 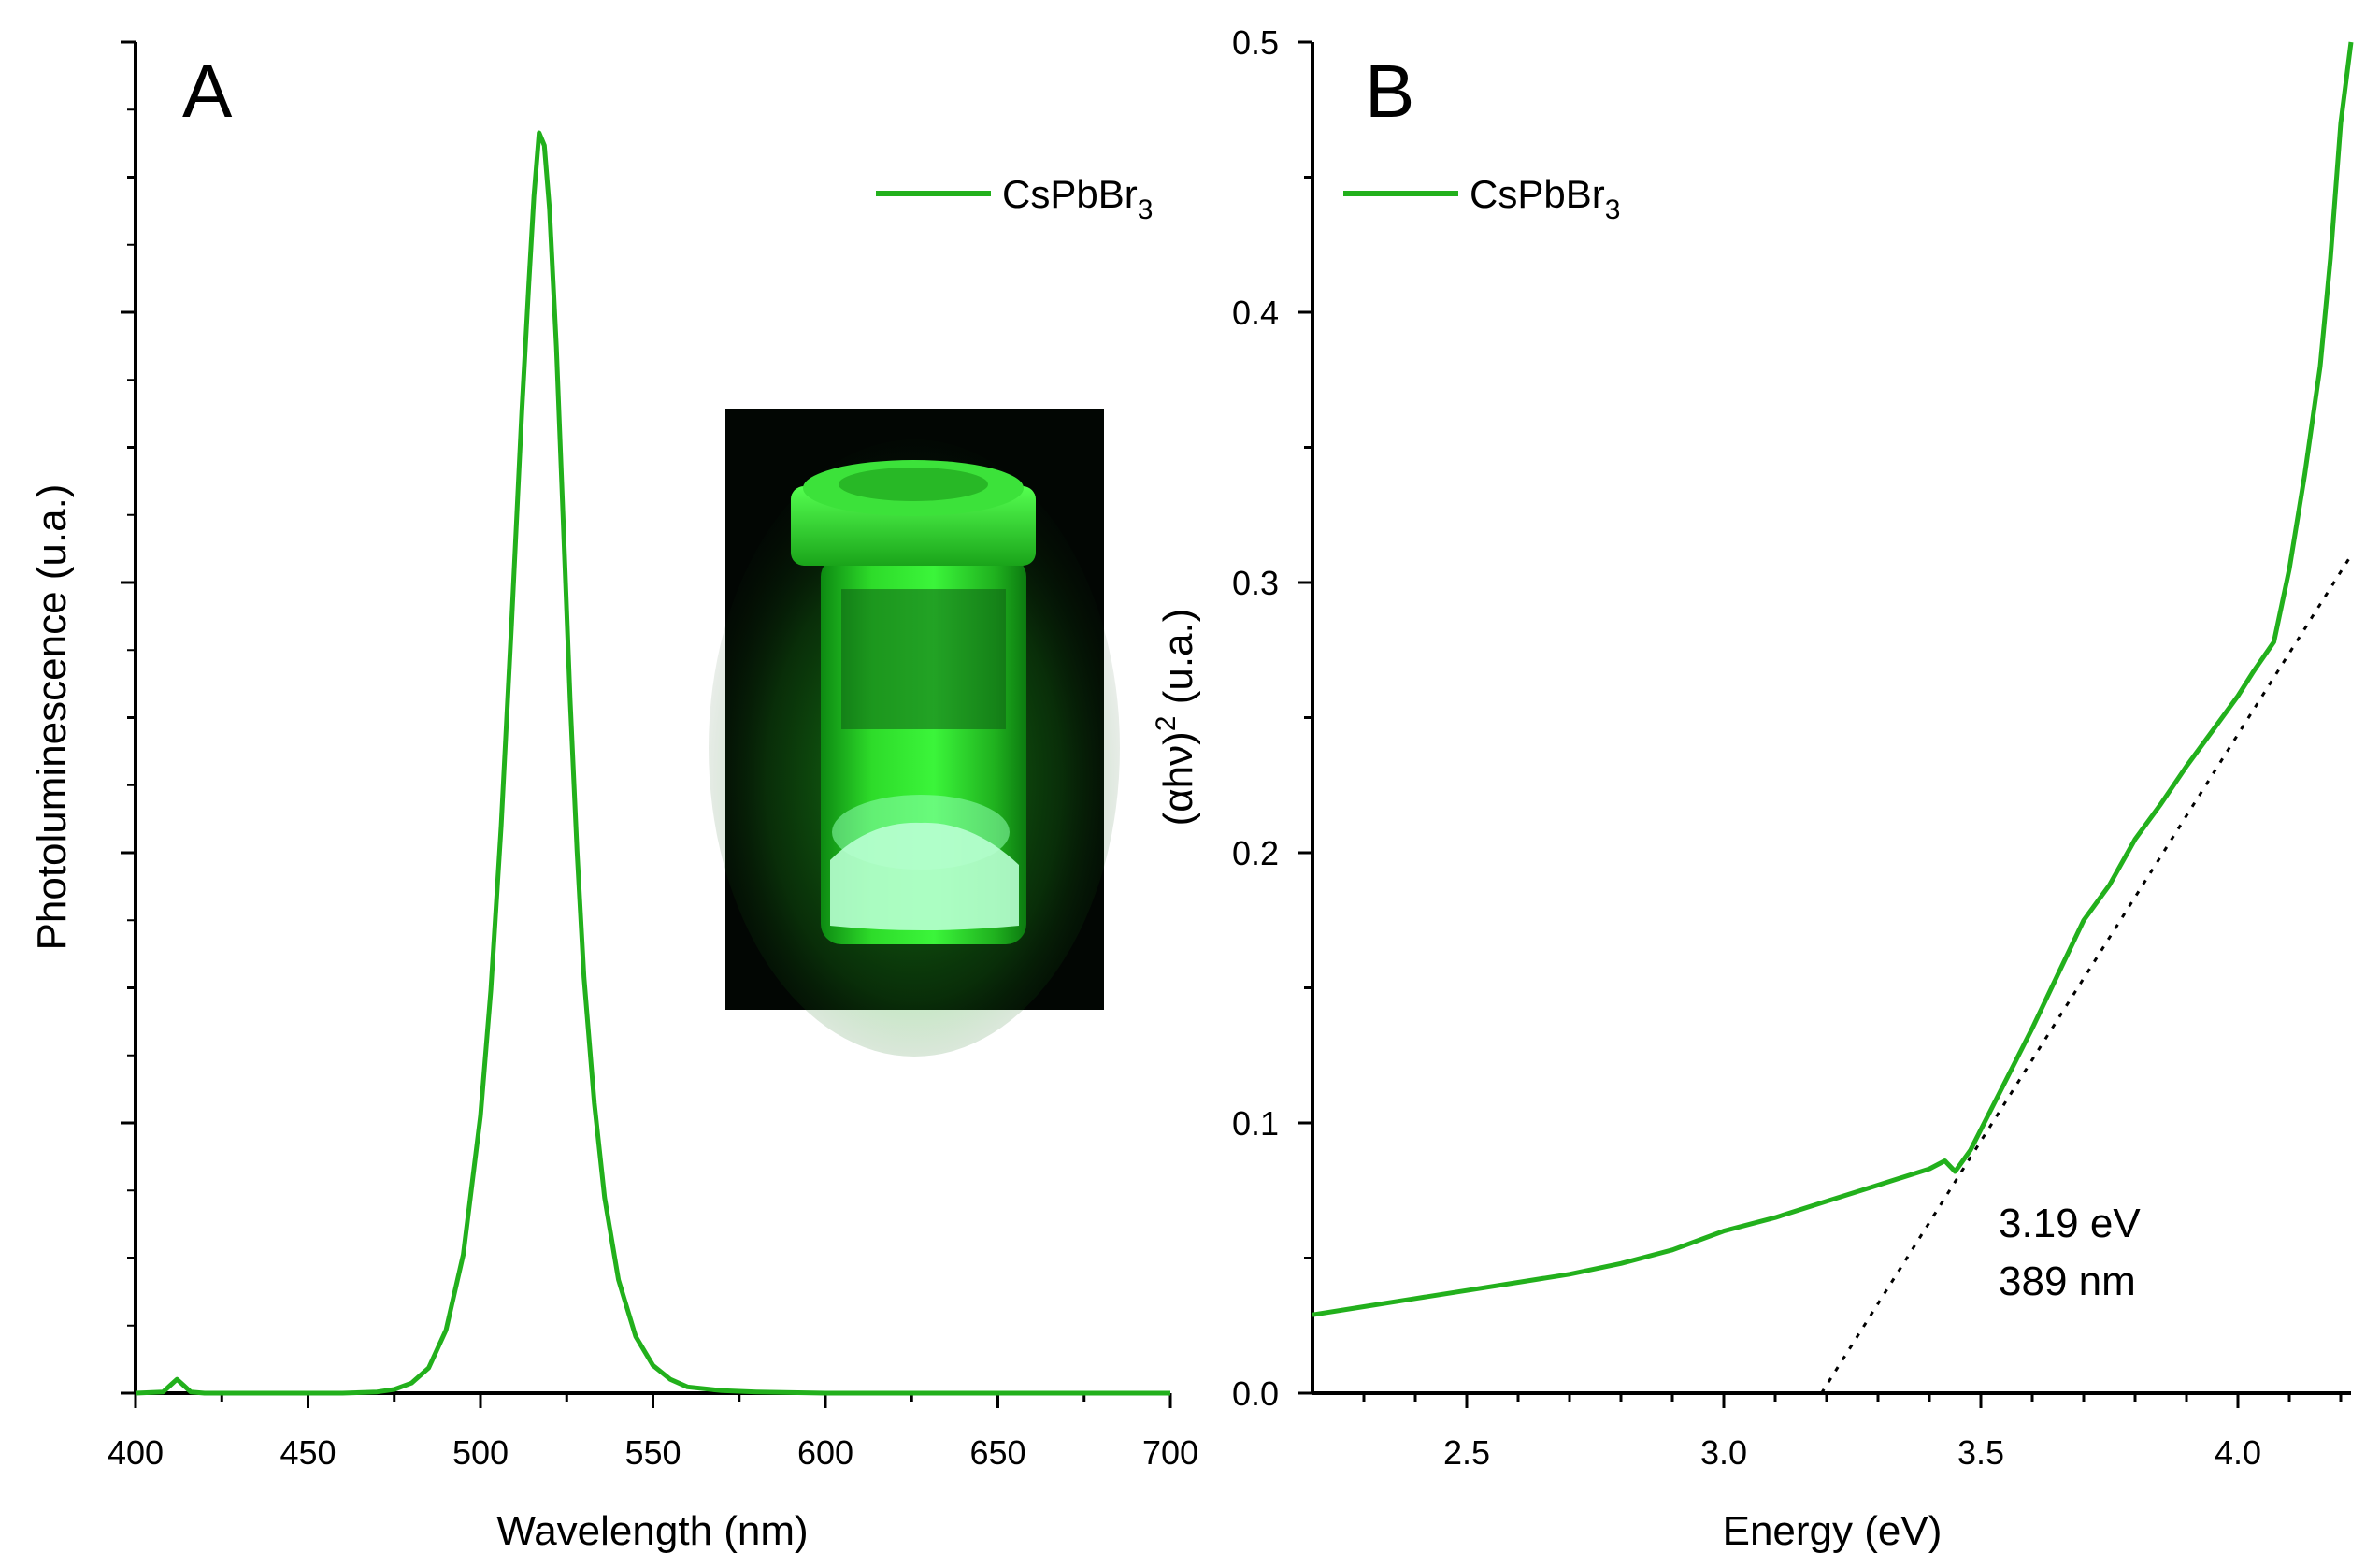 What do you see at coordinates (480, 1452) in the screenshot?
I see `panel-a-x-tick-label: 500` at bounding box center [480, 1452].